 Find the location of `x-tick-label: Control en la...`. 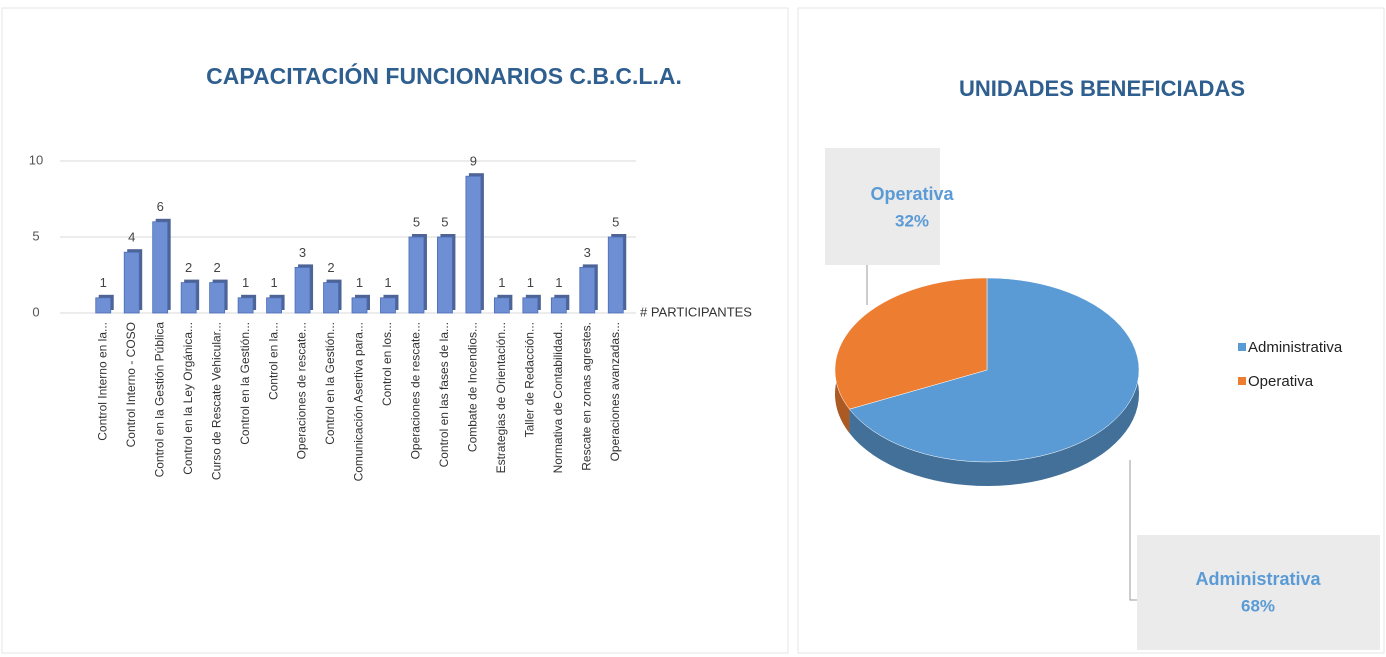

x-tick-label: Control en la... is located at coordinates (273, 361).